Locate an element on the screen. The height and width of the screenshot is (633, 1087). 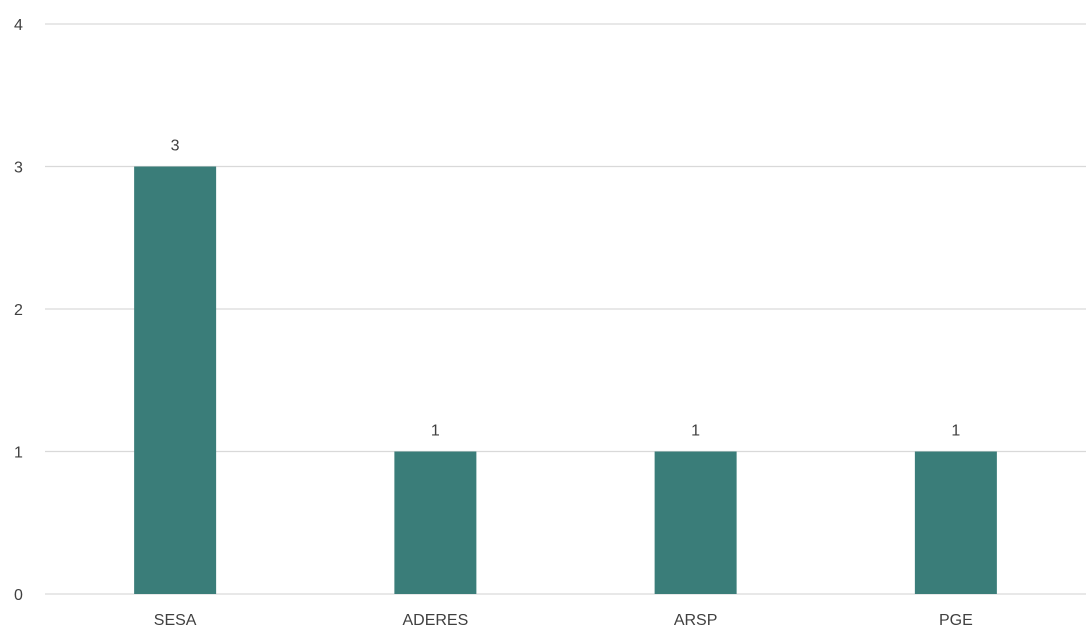
x-axis-categories: SESA ADERES ARSP PGE is located at coordinates (563, 620).